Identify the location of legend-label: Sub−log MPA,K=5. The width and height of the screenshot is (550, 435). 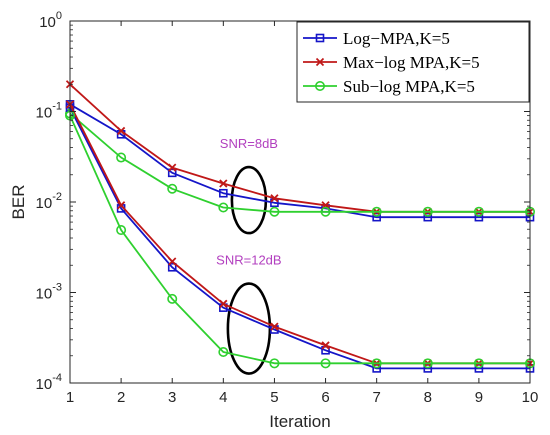
(409, 86).